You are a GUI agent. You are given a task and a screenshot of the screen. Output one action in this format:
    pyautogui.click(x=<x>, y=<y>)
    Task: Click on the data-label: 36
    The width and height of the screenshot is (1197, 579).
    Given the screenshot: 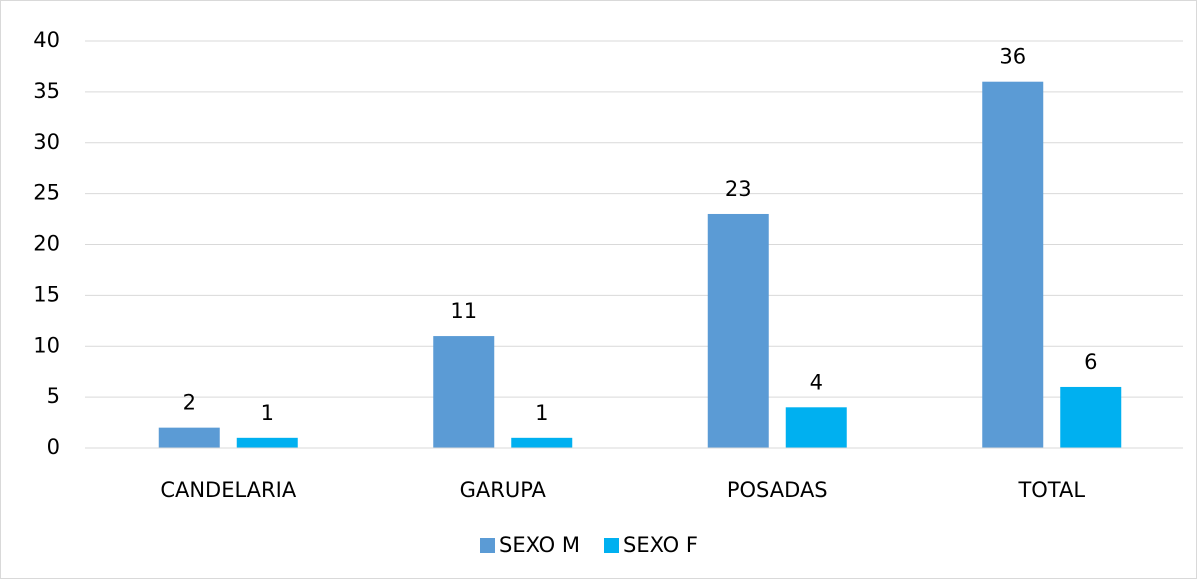 What is the action you would take?
    pyautogui.click(x=1012, y=57)
    